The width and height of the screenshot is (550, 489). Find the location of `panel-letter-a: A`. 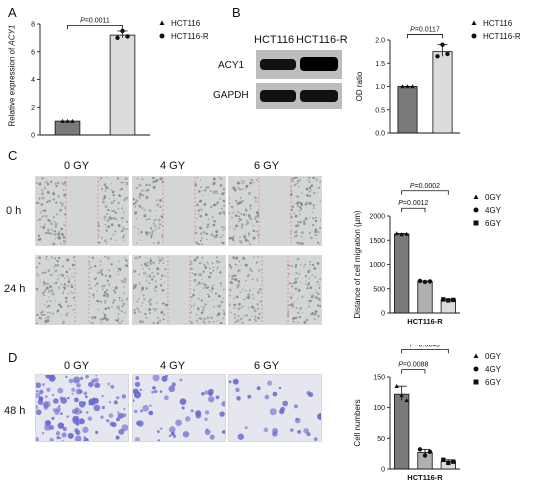

panel-letter-a: A is located at coordinates (12, 12).